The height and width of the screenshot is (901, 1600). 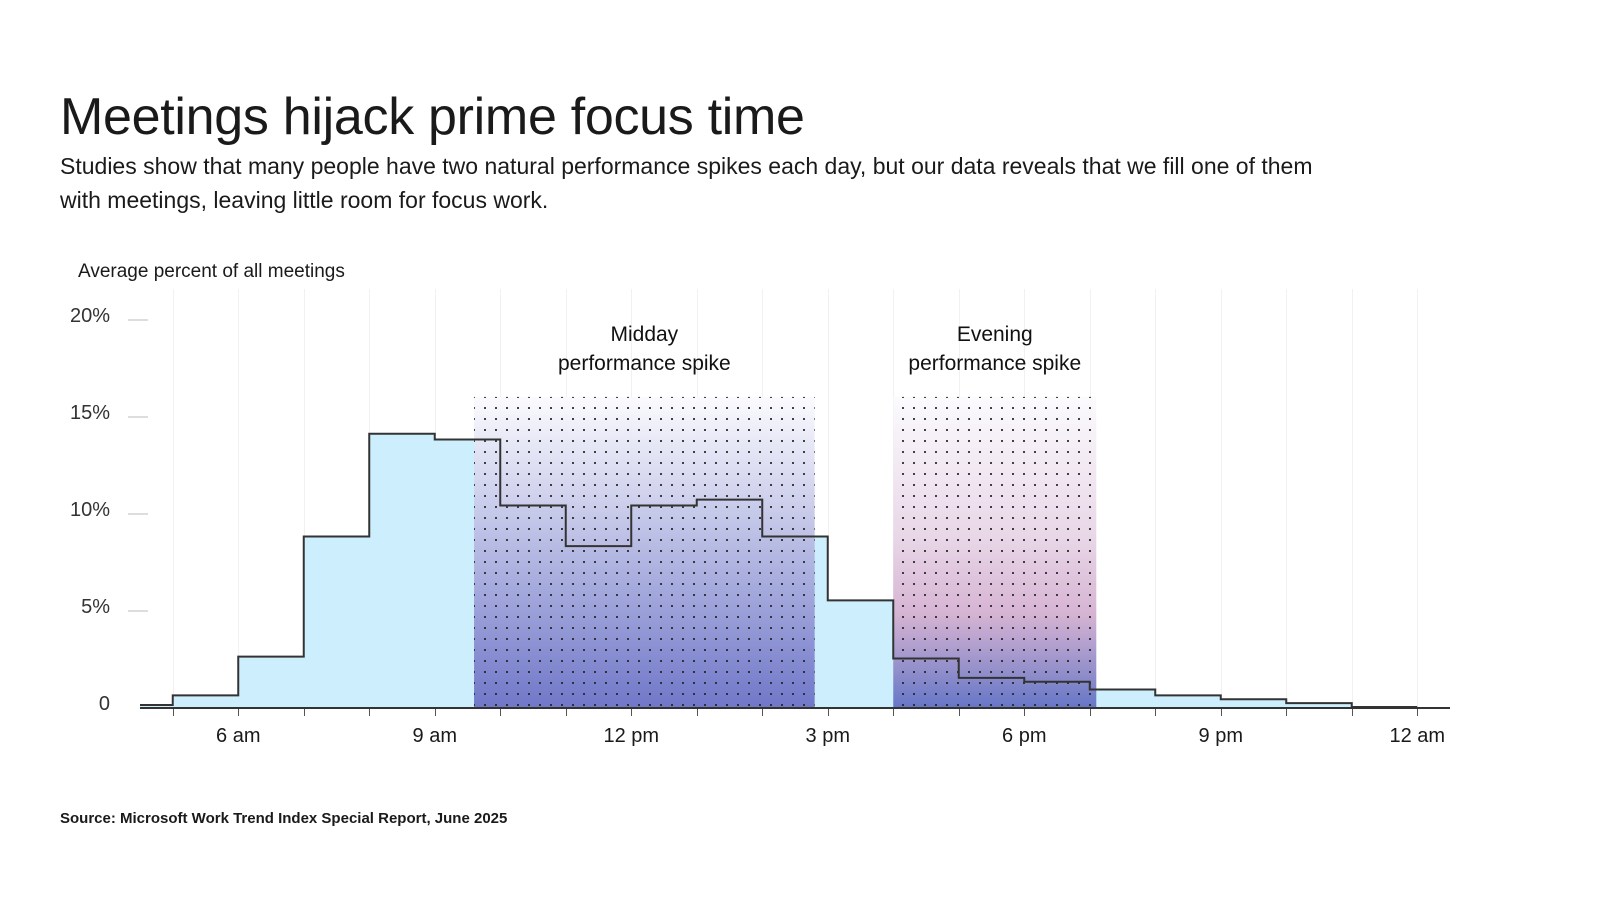 I want to click on evening-performance-spike-band, so click(x=995, y=551).